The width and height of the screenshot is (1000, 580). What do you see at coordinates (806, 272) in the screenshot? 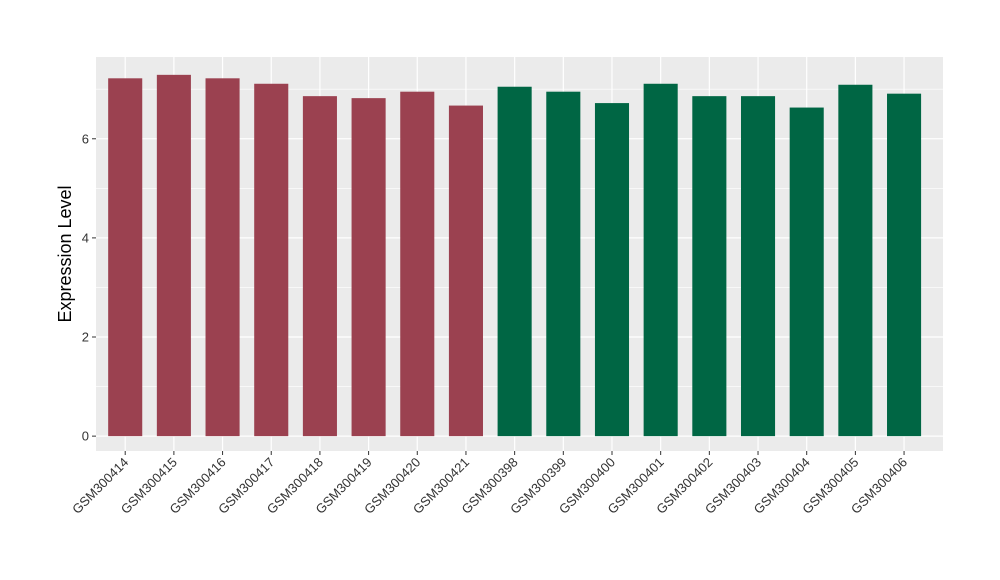
I see `bar-GSM300404` at bounding box center [806, 272].